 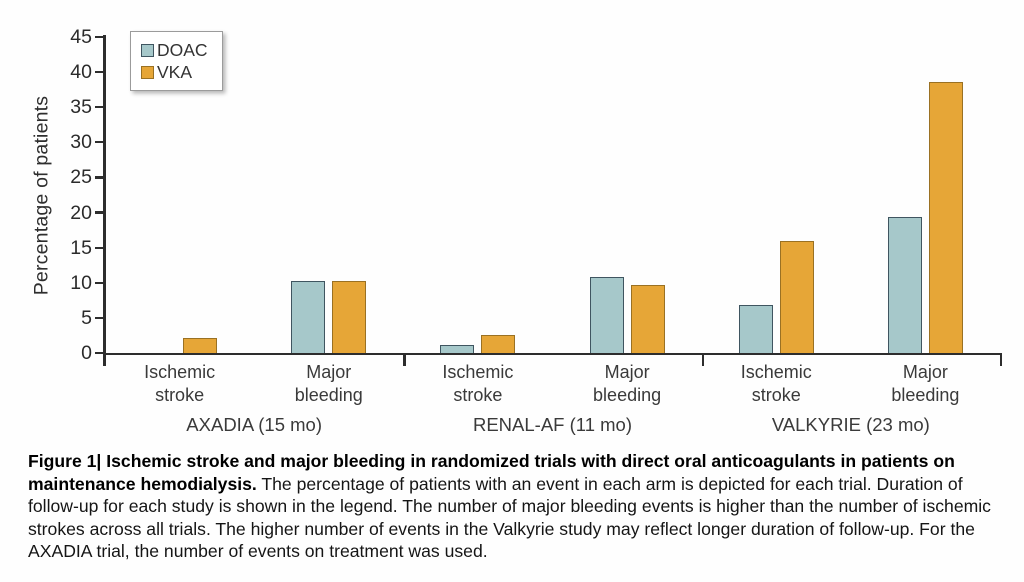 I want to click on legend-row: DOAC, so click(x=174, y=50).